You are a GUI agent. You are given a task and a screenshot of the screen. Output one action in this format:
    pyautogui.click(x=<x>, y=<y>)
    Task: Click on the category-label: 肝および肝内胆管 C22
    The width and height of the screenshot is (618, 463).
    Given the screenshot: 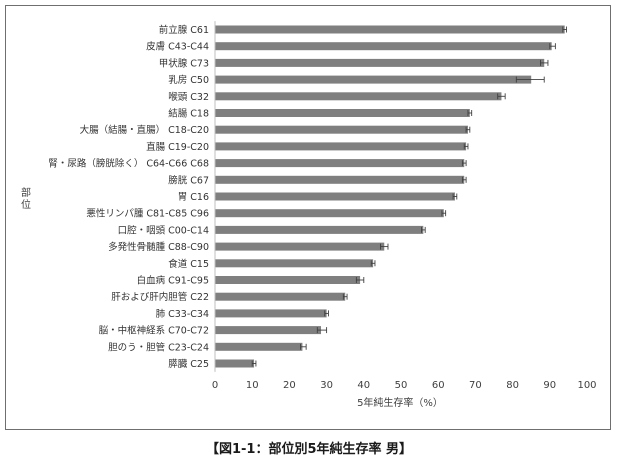 What is the action you would take?
    pyautogui.click(x=160, y=297)
    